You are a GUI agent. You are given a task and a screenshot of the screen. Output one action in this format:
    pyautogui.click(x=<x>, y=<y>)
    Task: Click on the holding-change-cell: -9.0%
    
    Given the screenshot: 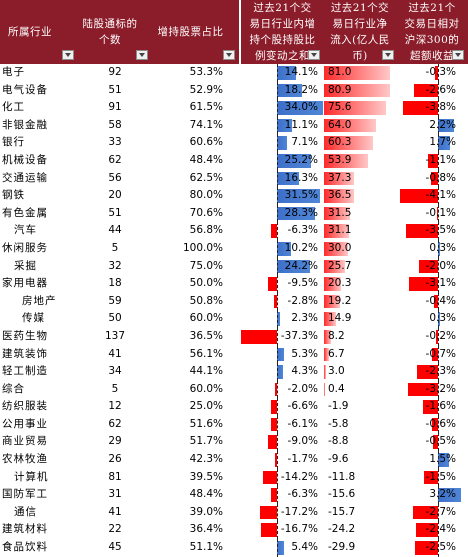 What is the action you would take?
    pyautogui.click(x=282, y=442)
    